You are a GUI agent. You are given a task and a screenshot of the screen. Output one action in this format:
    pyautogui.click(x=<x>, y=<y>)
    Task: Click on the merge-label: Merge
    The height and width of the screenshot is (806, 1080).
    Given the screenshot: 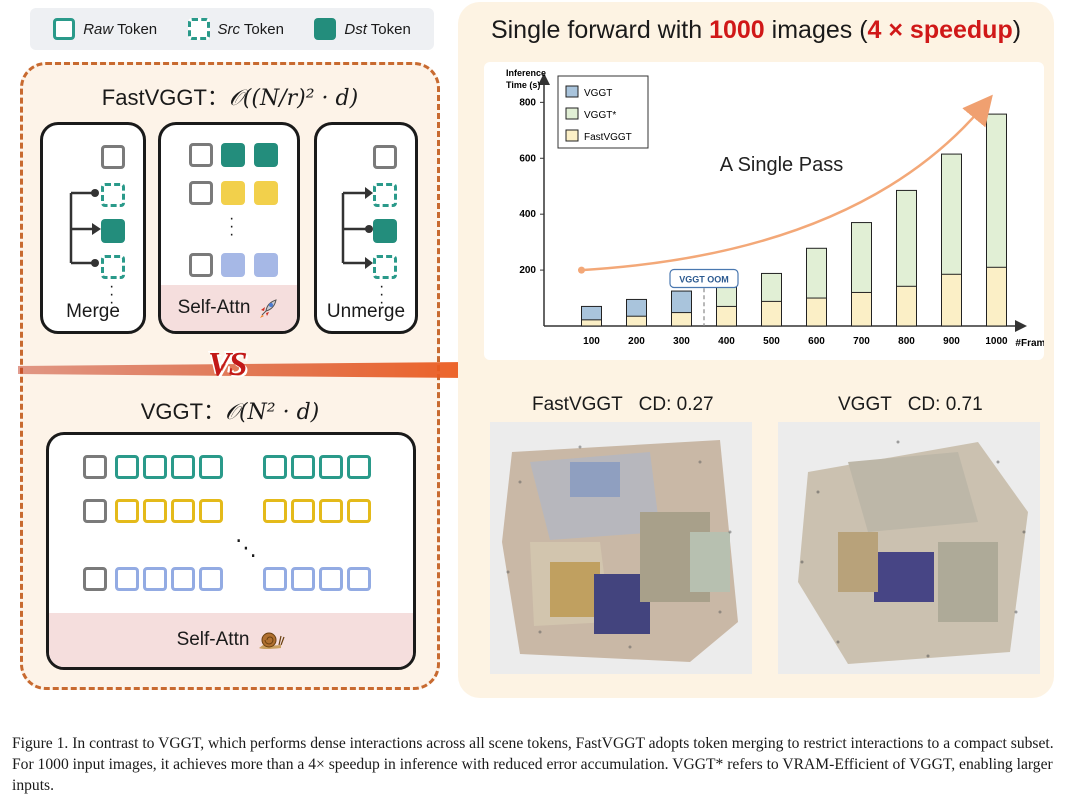 What is the action you would take?
    pyautogui.click(x=93, y=311)
    